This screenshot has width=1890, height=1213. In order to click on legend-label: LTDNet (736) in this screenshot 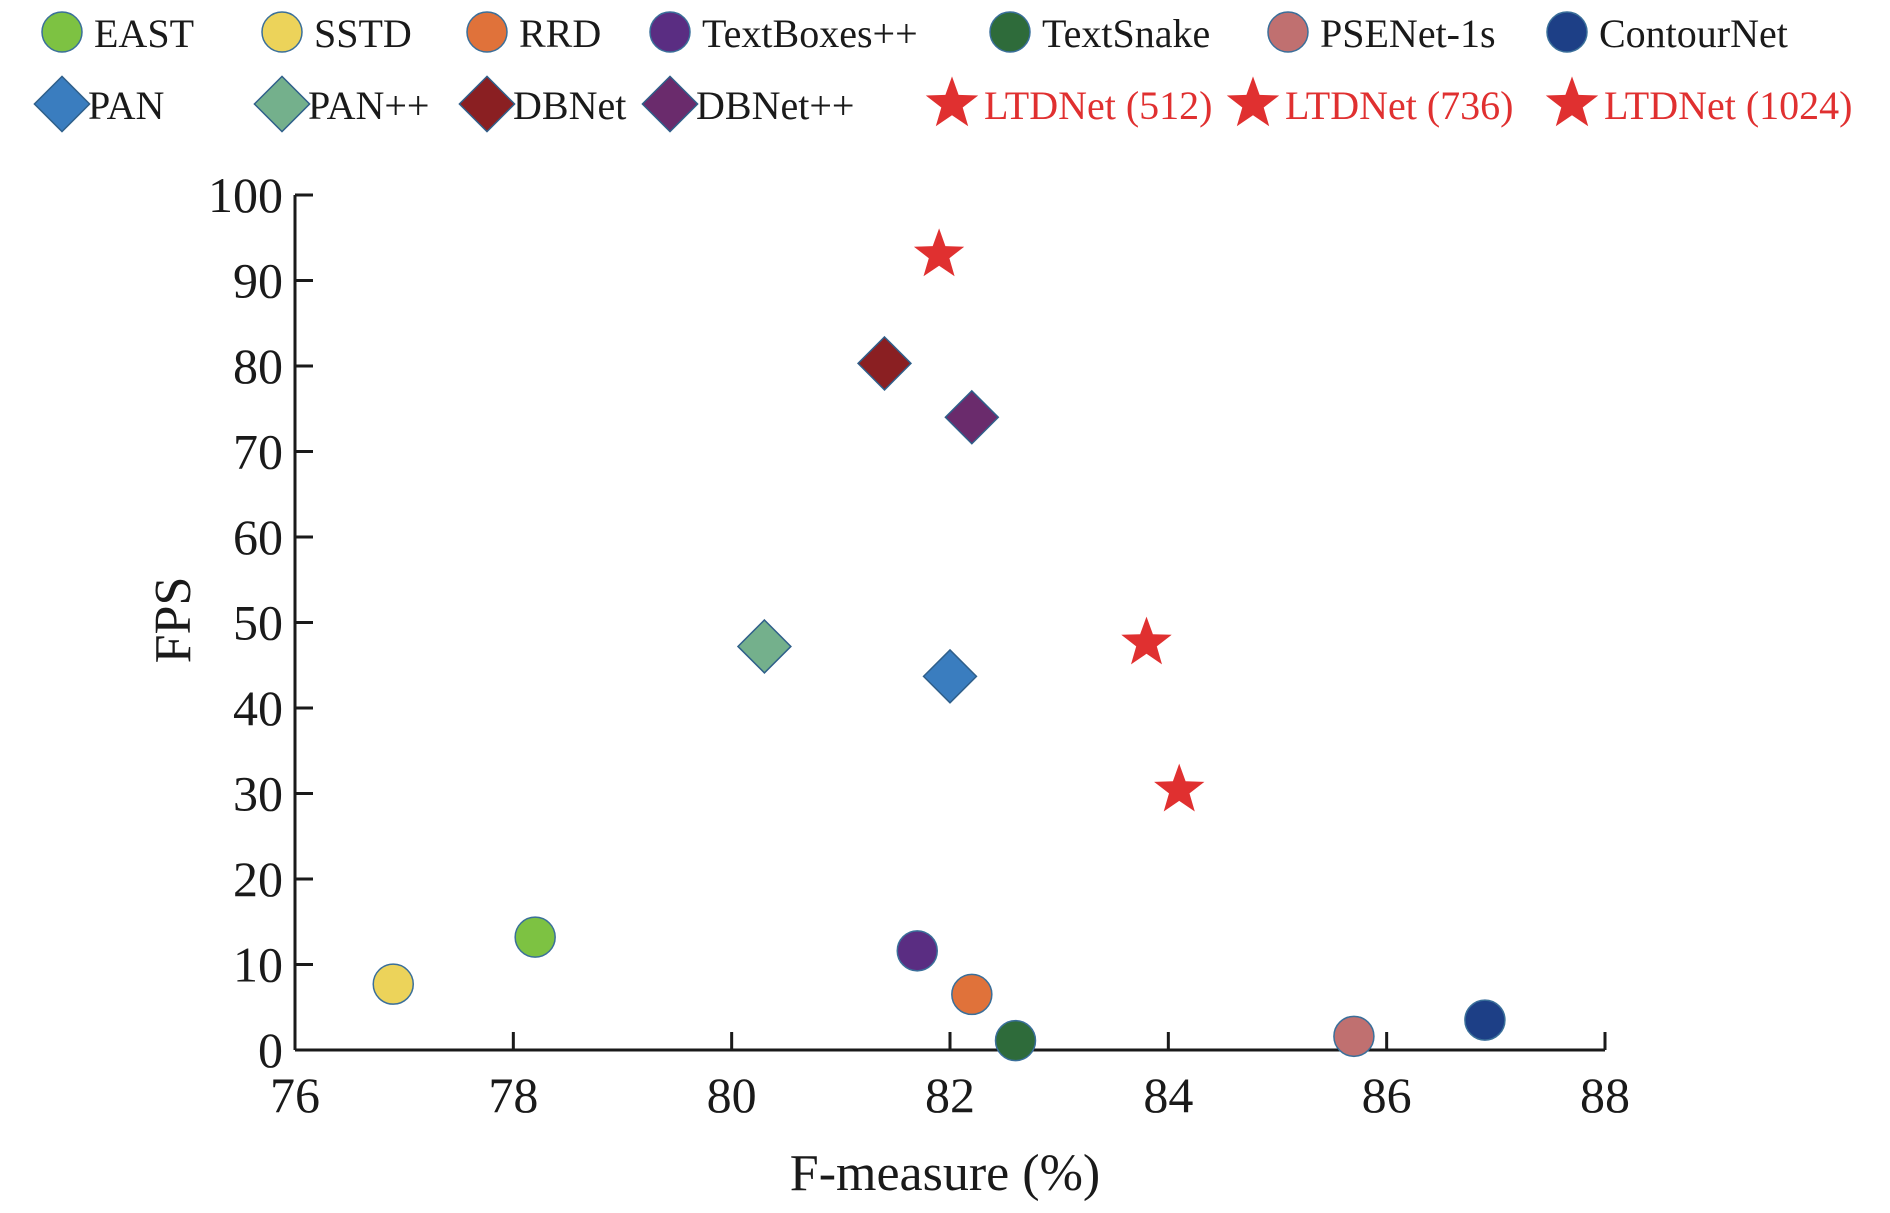, I will do `click(1399, 105)`.